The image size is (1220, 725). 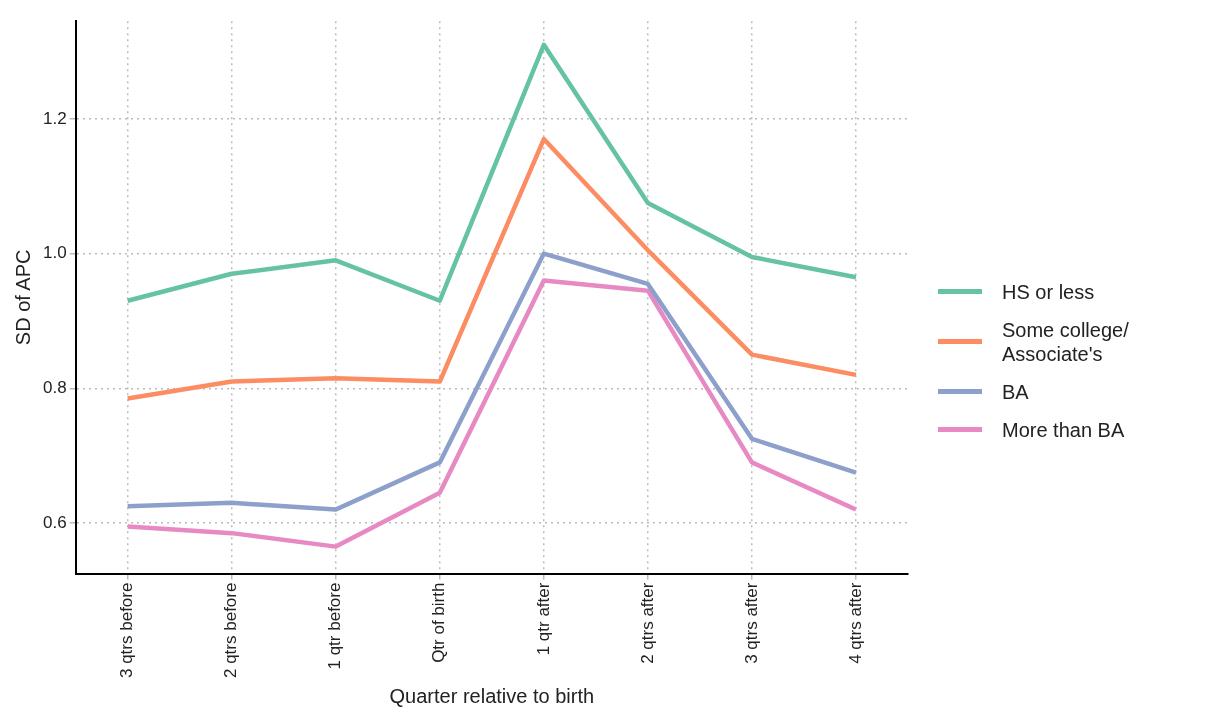 I want to click on x-tick-label: 3 qtrs after, so click(x=751, y=623).